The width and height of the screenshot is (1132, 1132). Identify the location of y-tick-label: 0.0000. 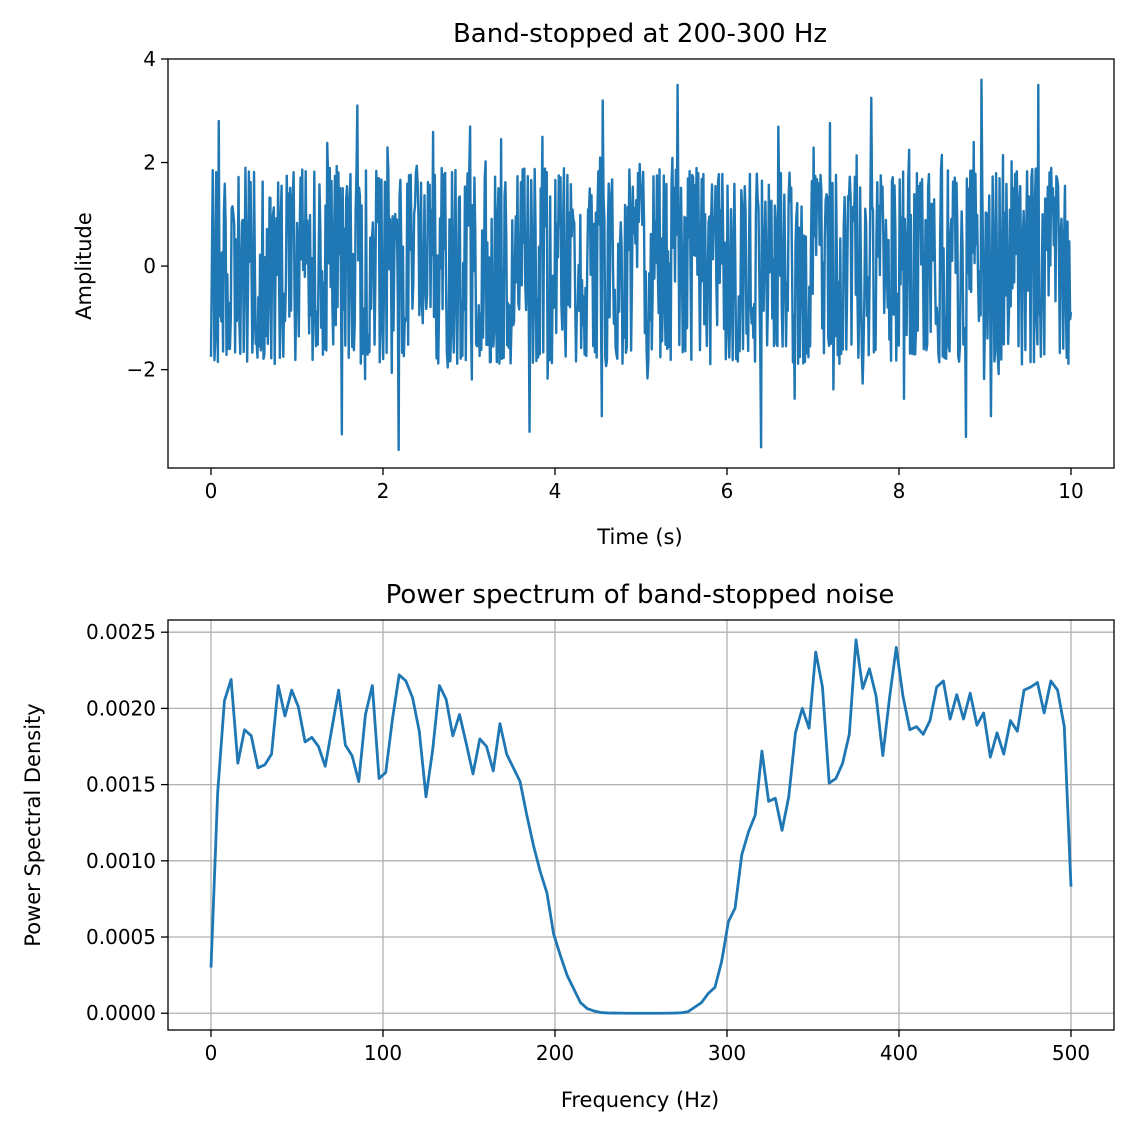
(121, 1013).